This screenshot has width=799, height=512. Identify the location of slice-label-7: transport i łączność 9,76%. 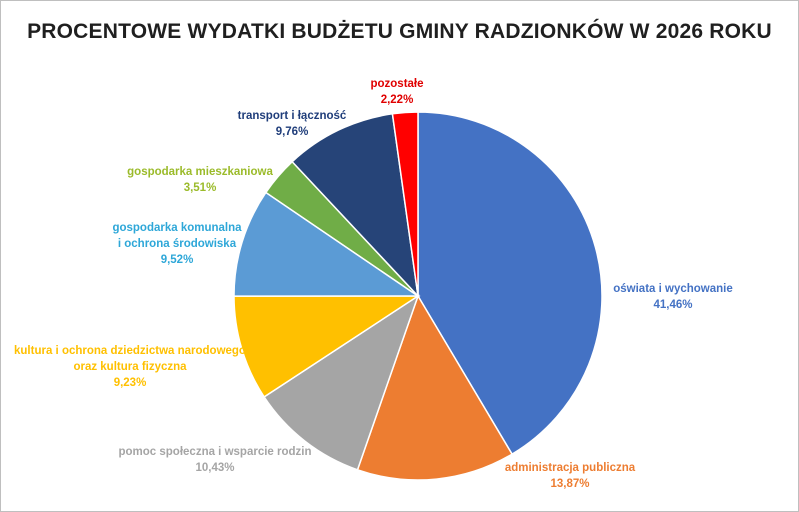
(292, 124).